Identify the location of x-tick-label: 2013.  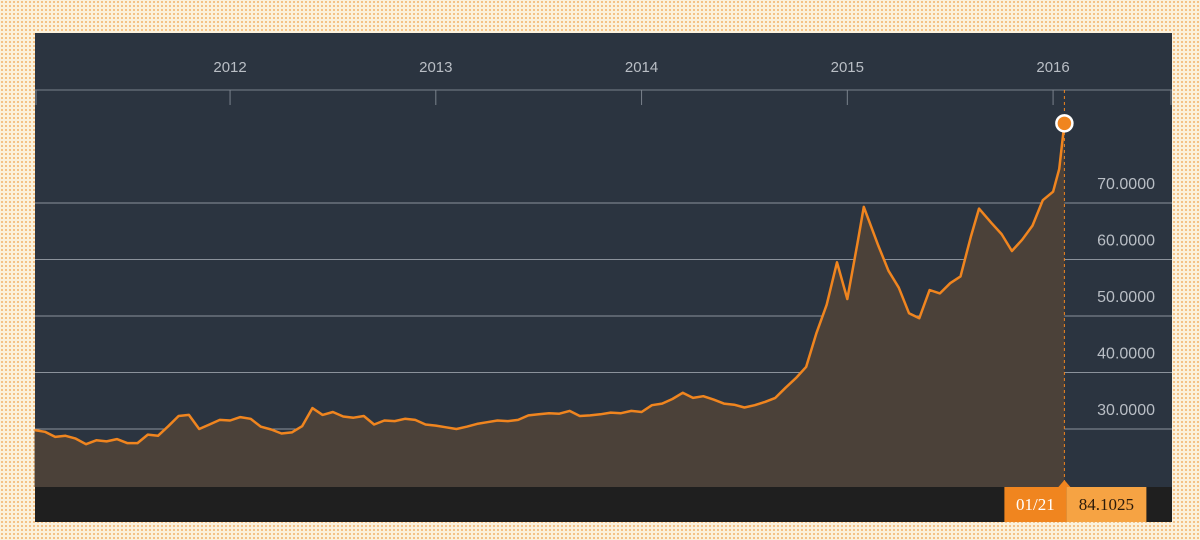
(435, 67).